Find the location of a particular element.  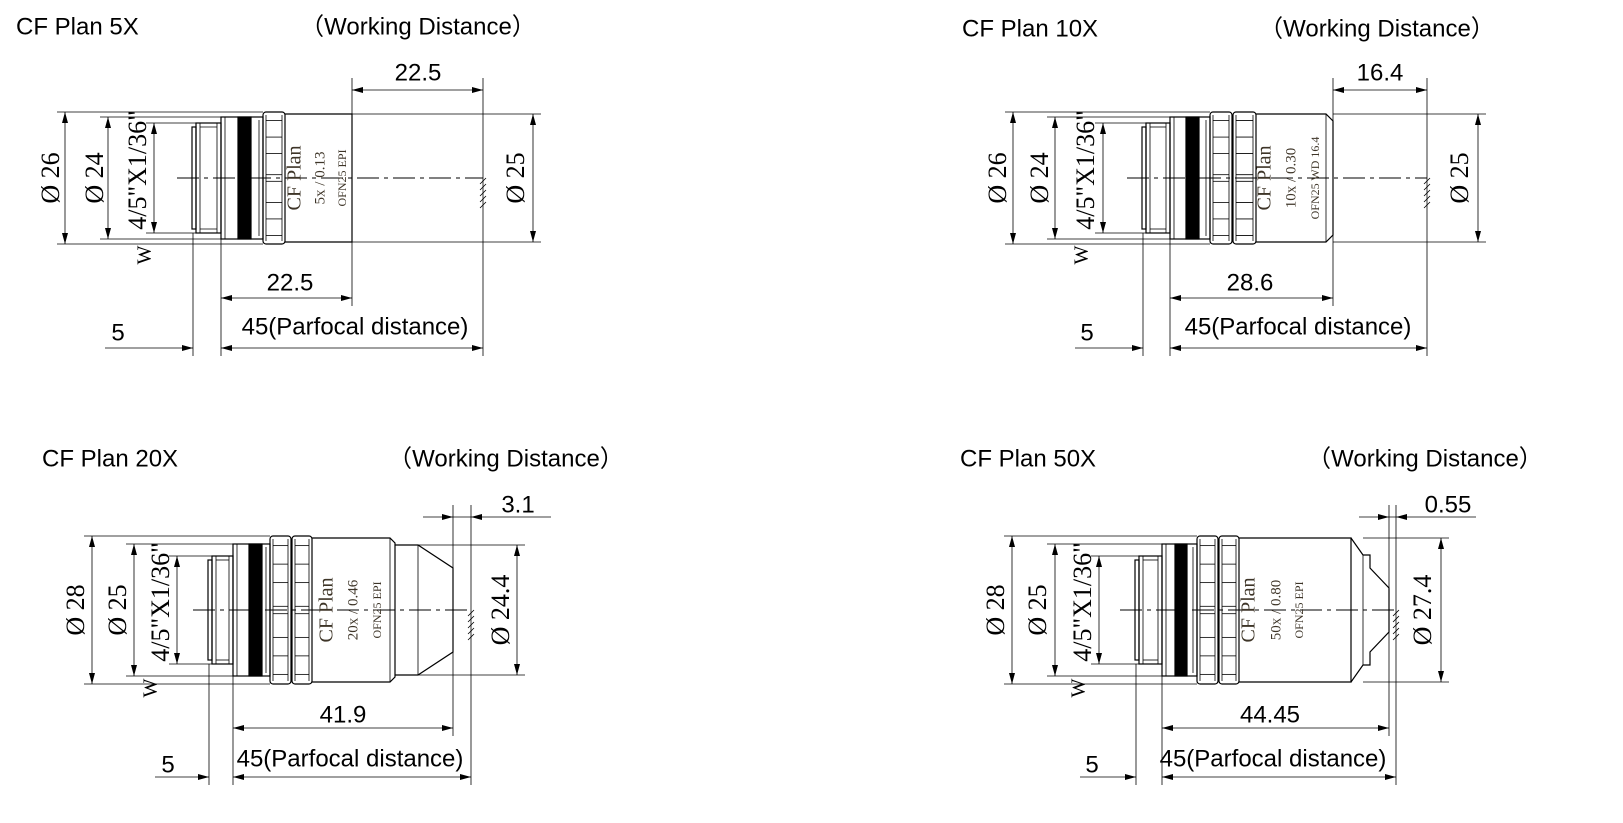

body-length-value: 41.9 is located at coordinates (343, 714).